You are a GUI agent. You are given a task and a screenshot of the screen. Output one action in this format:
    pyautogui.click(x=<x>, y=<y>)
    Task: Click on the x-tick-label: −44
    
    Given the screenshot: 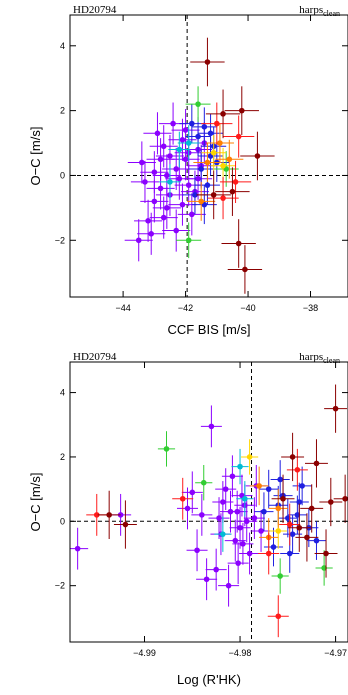 What is the action you would take?
    pyautogui.click(x=122, y=308)
    